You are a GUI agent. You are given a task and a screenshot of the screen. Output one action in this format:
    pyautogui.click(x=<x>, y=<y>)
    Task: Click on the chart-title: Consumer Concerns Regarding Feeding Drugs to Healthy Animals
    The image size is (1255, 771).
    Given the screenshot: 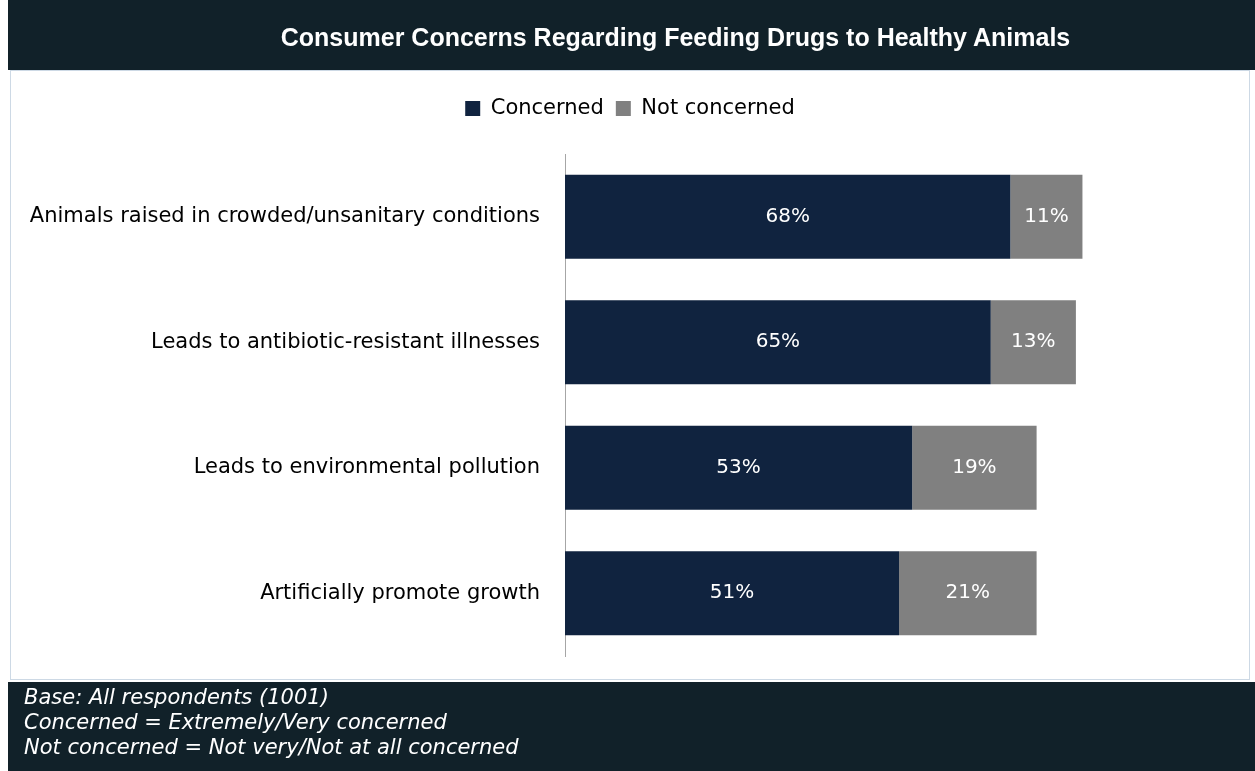 What is the action you would take?
    pyautogui.click(x=675, y=37)
    